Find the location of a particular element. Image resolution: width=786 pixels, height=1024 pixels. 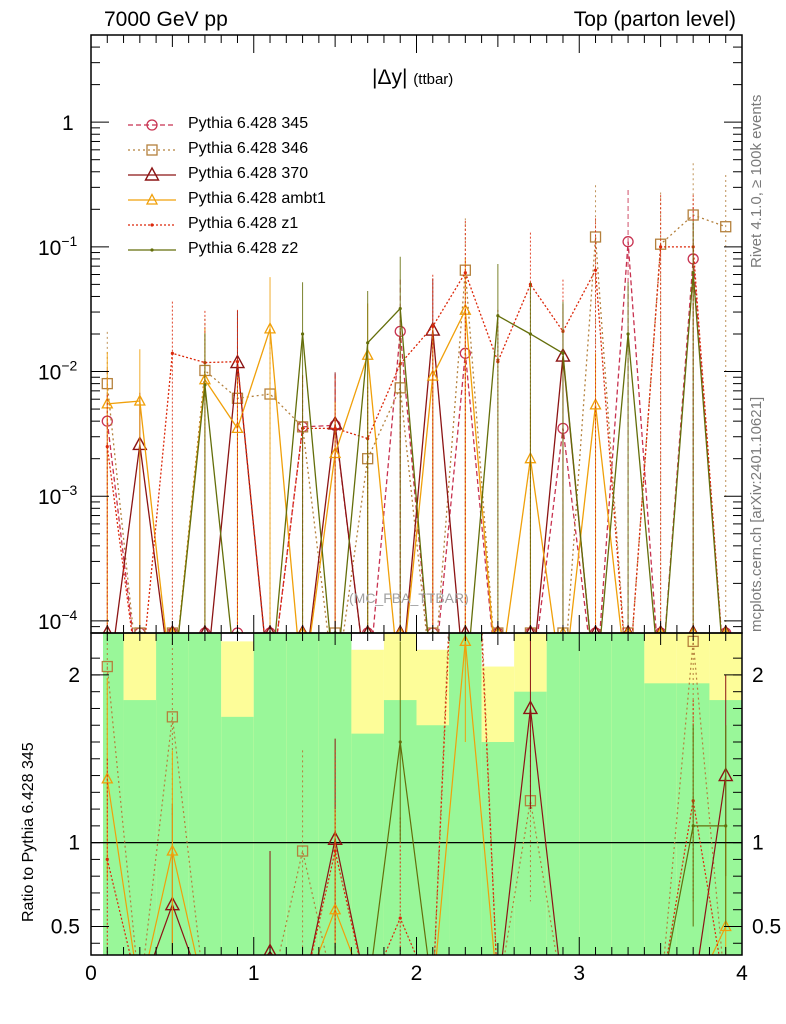

ratio-y-axis-label: Ratio to Pythia 6.428 345 is located at coordinates (28, 832).